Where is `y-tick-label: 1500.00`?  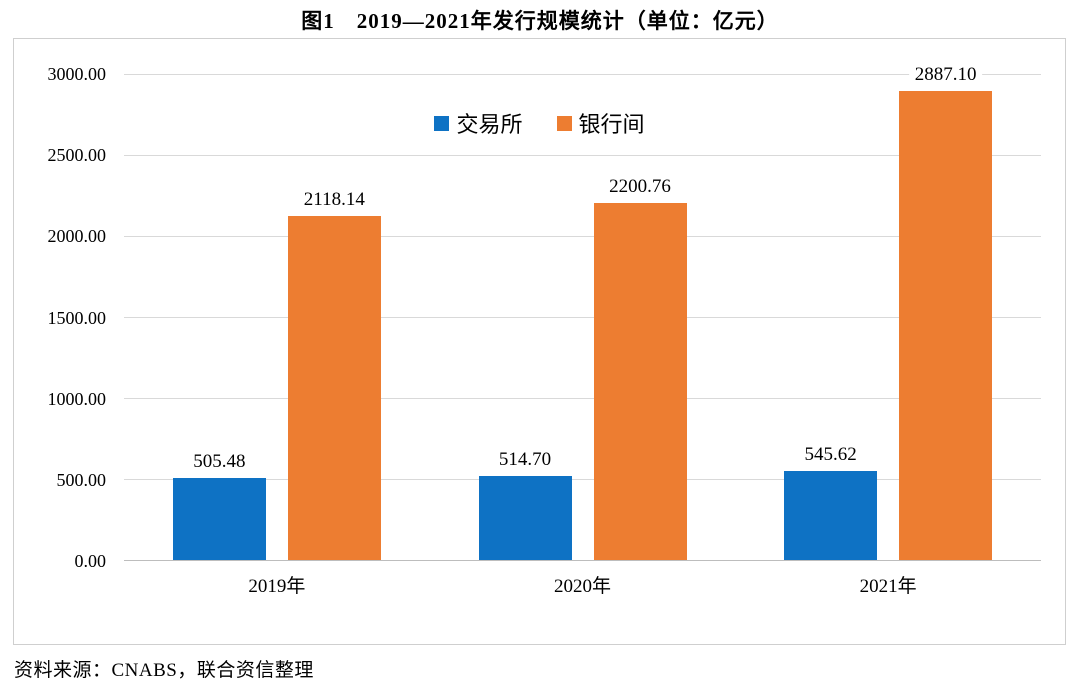 y-tick-label: 1500.00 is located at coordinates (77, 317).